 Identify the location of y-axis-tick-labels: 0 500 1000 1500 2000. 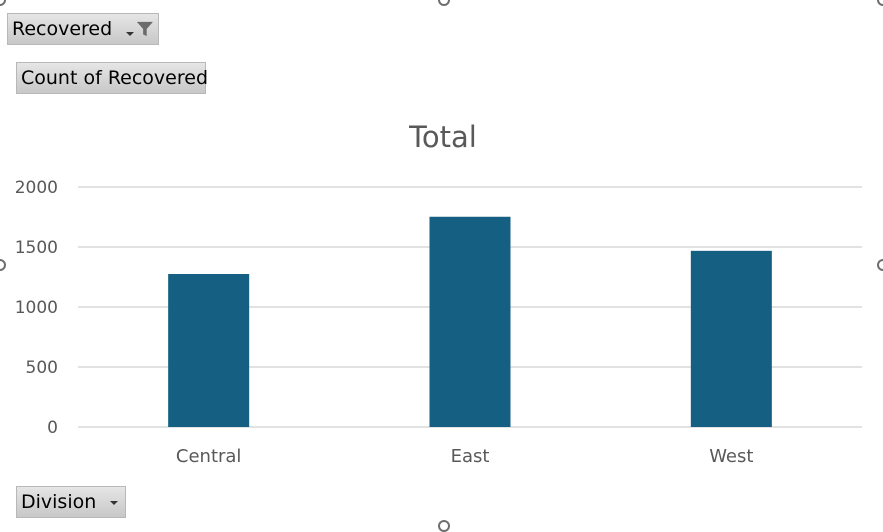
(36, 308).